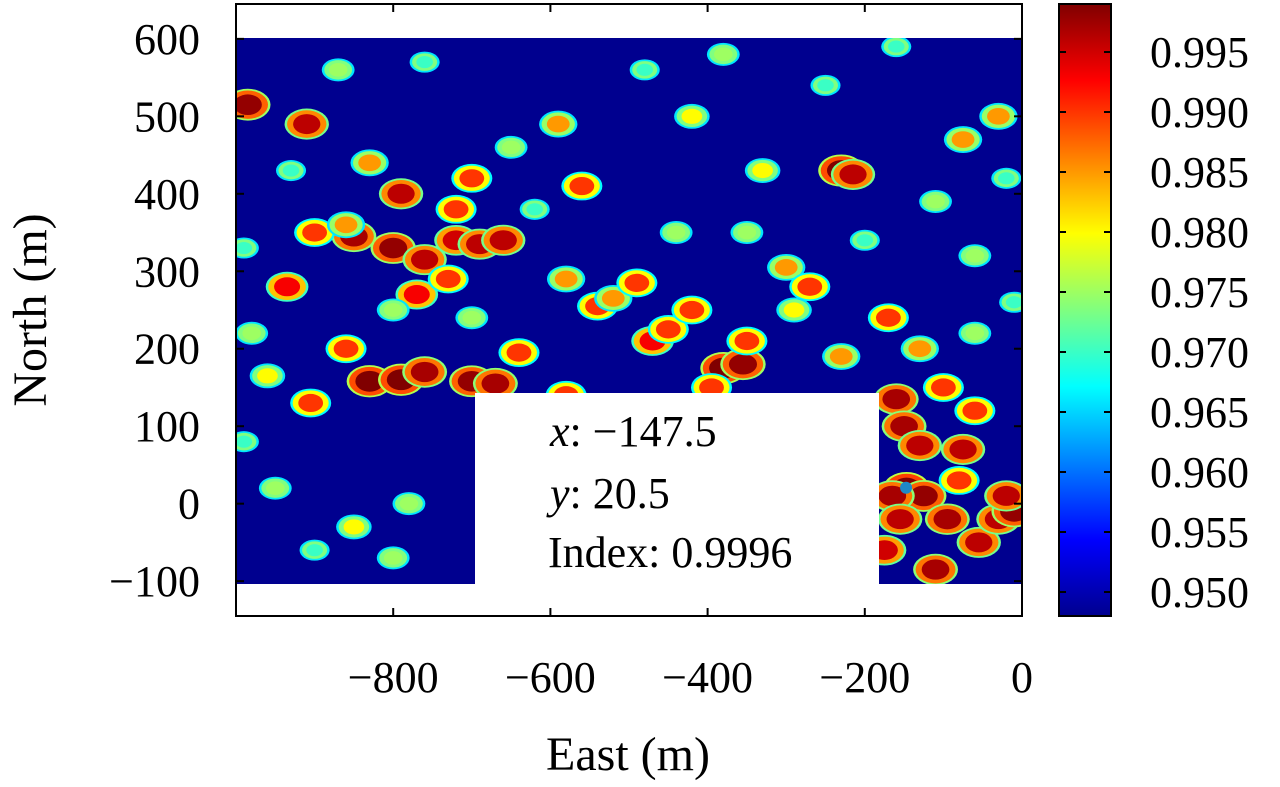  Describe the element at coordinates (1199, 472) in the screenshot. I see `colorbar-tick-label: 0.960` at that location.